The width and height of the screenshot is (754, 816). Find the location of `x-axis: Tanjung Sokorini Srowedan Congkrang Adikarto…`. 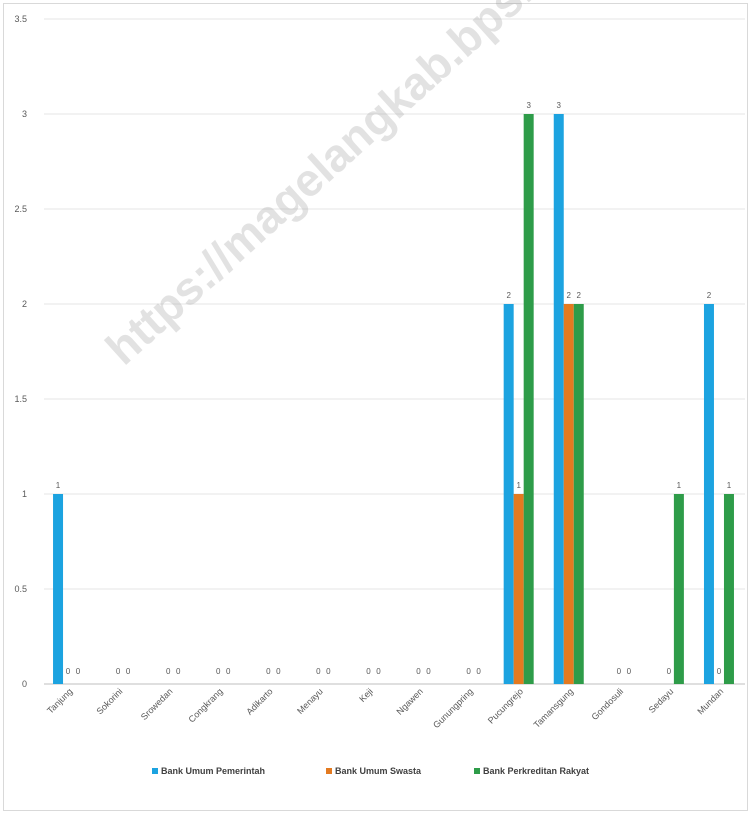

x-axis: Tanjung Sokorini Srowedan Congkrang Adikarto… is located at coordinates (385, 708).